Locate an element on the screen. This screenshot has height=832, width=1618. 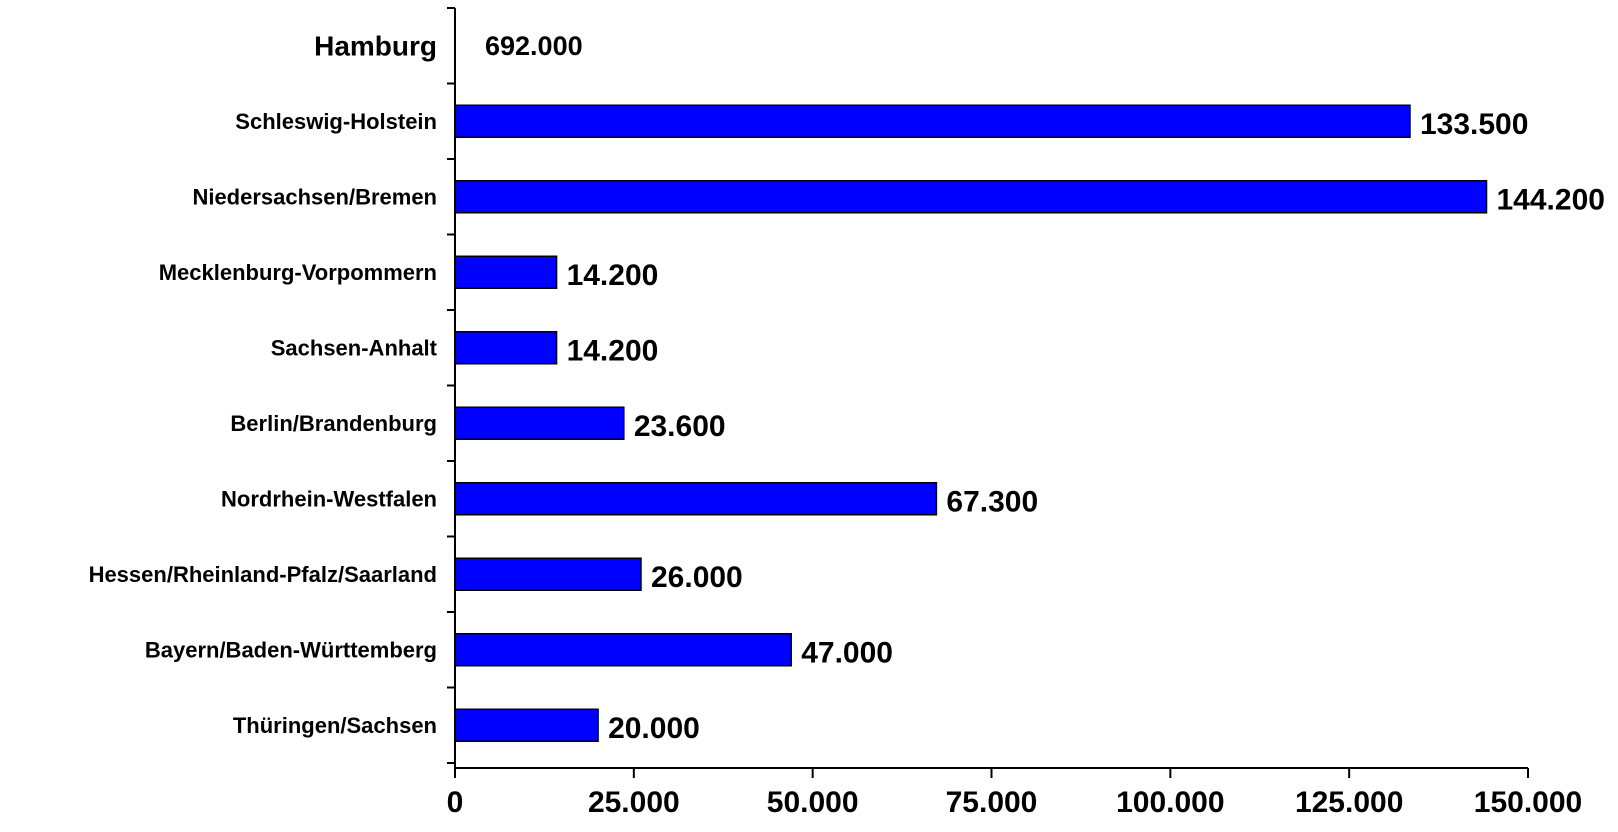
category-label-sachsen-anhalt: Sachsen-Anhalt is located at coordinates (354, 347).